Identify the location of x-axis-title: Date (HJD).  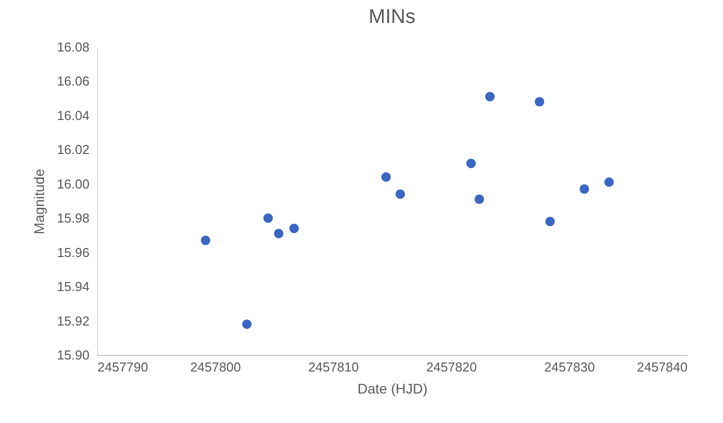
(392, 388).